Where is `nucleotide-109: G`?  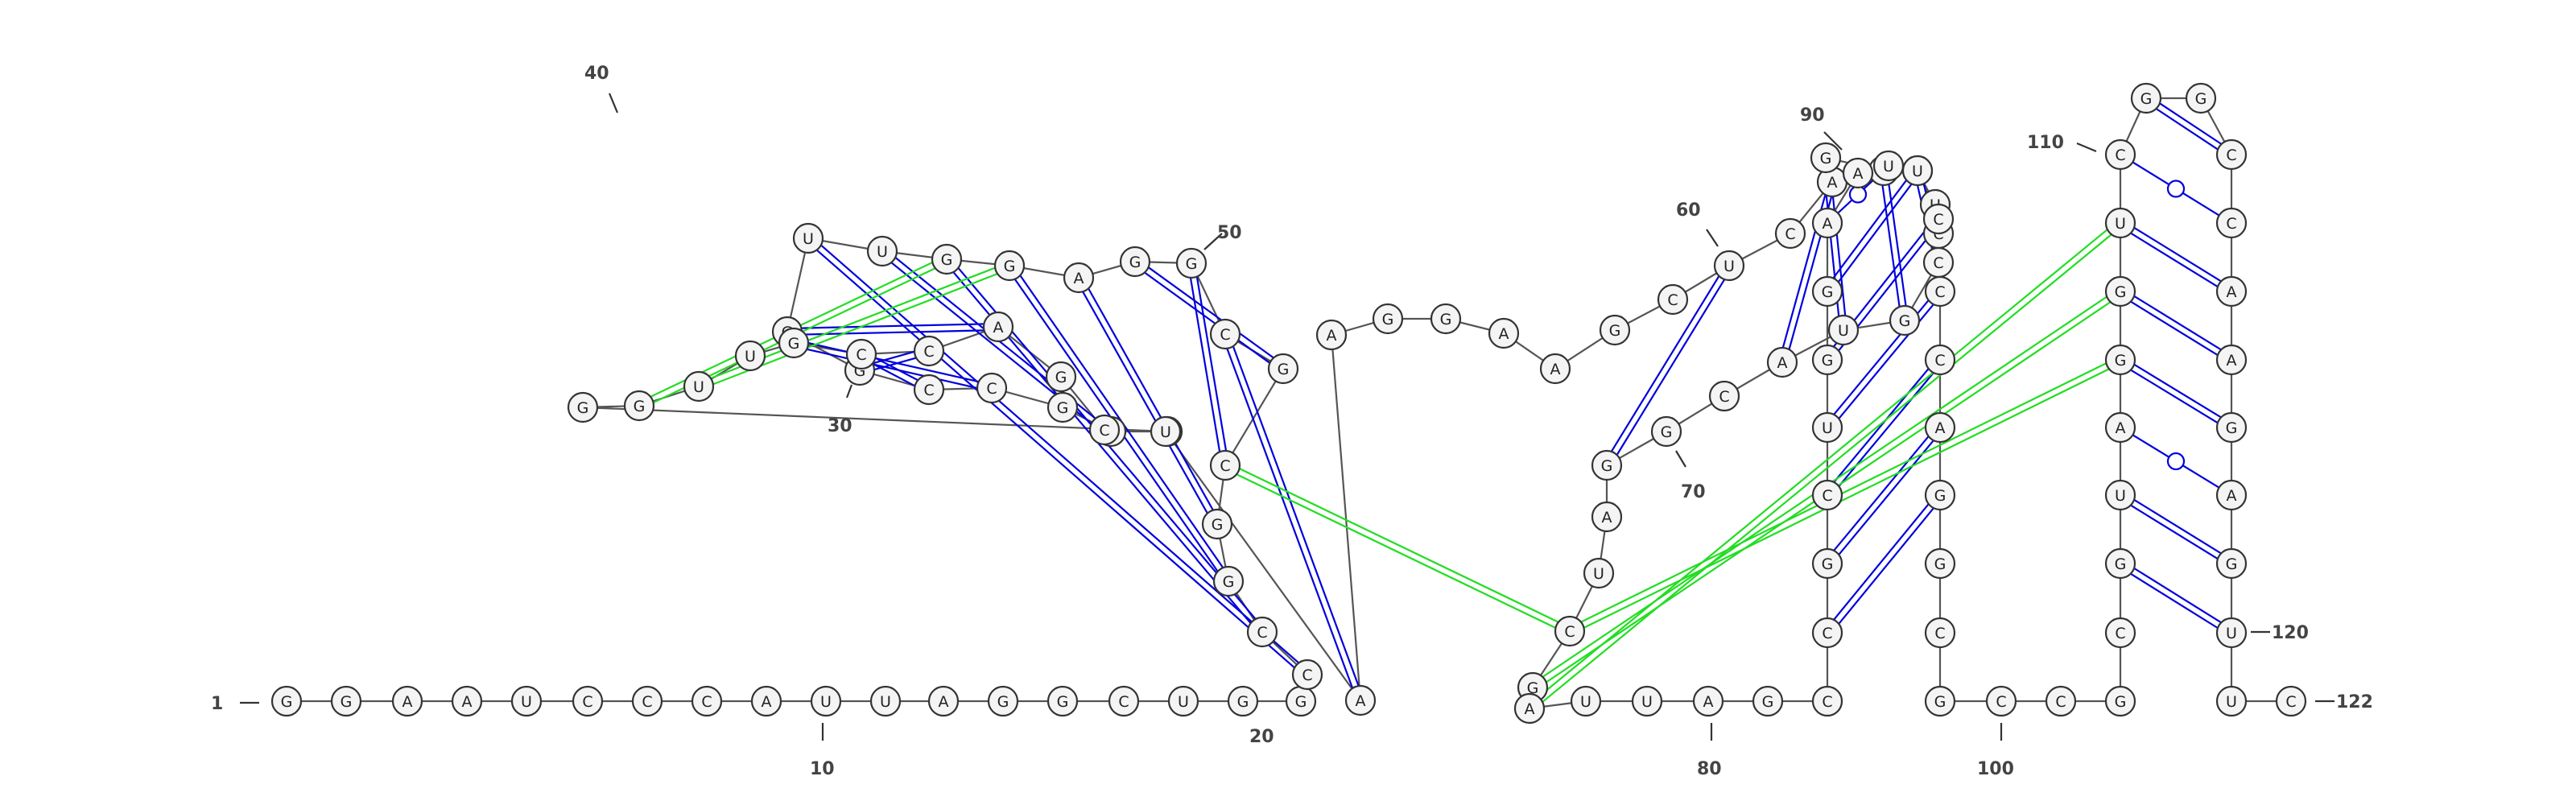
nucleotide-109: G is located at coordinates (2120, 360).